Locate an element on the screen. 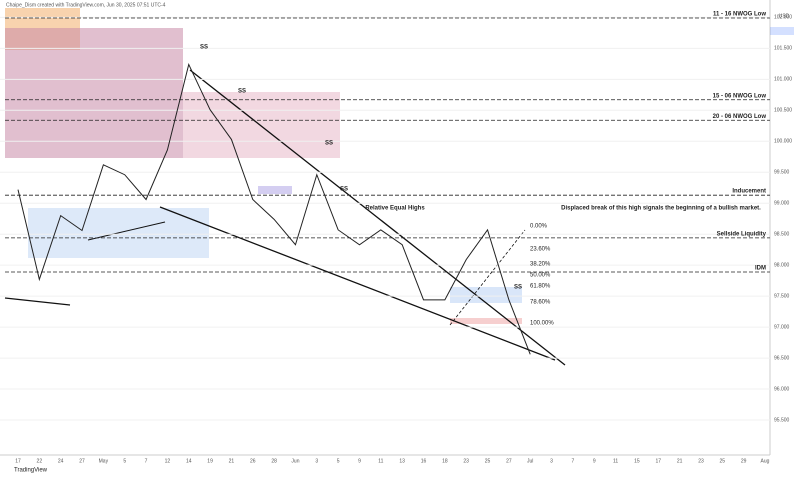 This screenshot has height=479, width=800. x-tick-label: Jun is located at coordinates (295, 461).